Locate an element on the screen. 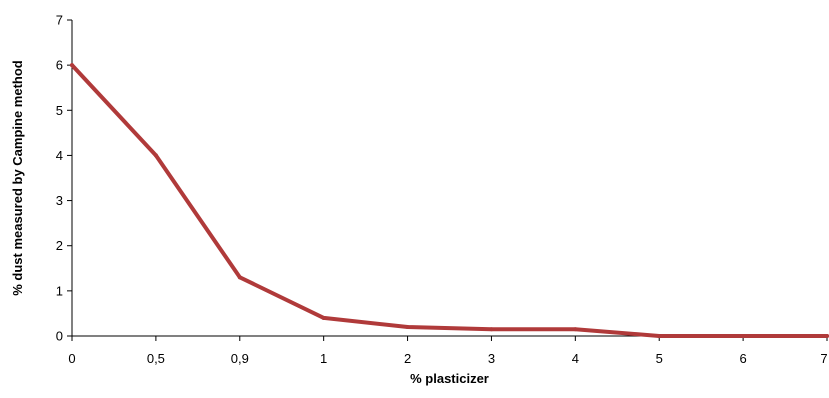 The height and width of the screenshot is (398, 829). x-tick-label: 1 is located at coordinates (323, 358).